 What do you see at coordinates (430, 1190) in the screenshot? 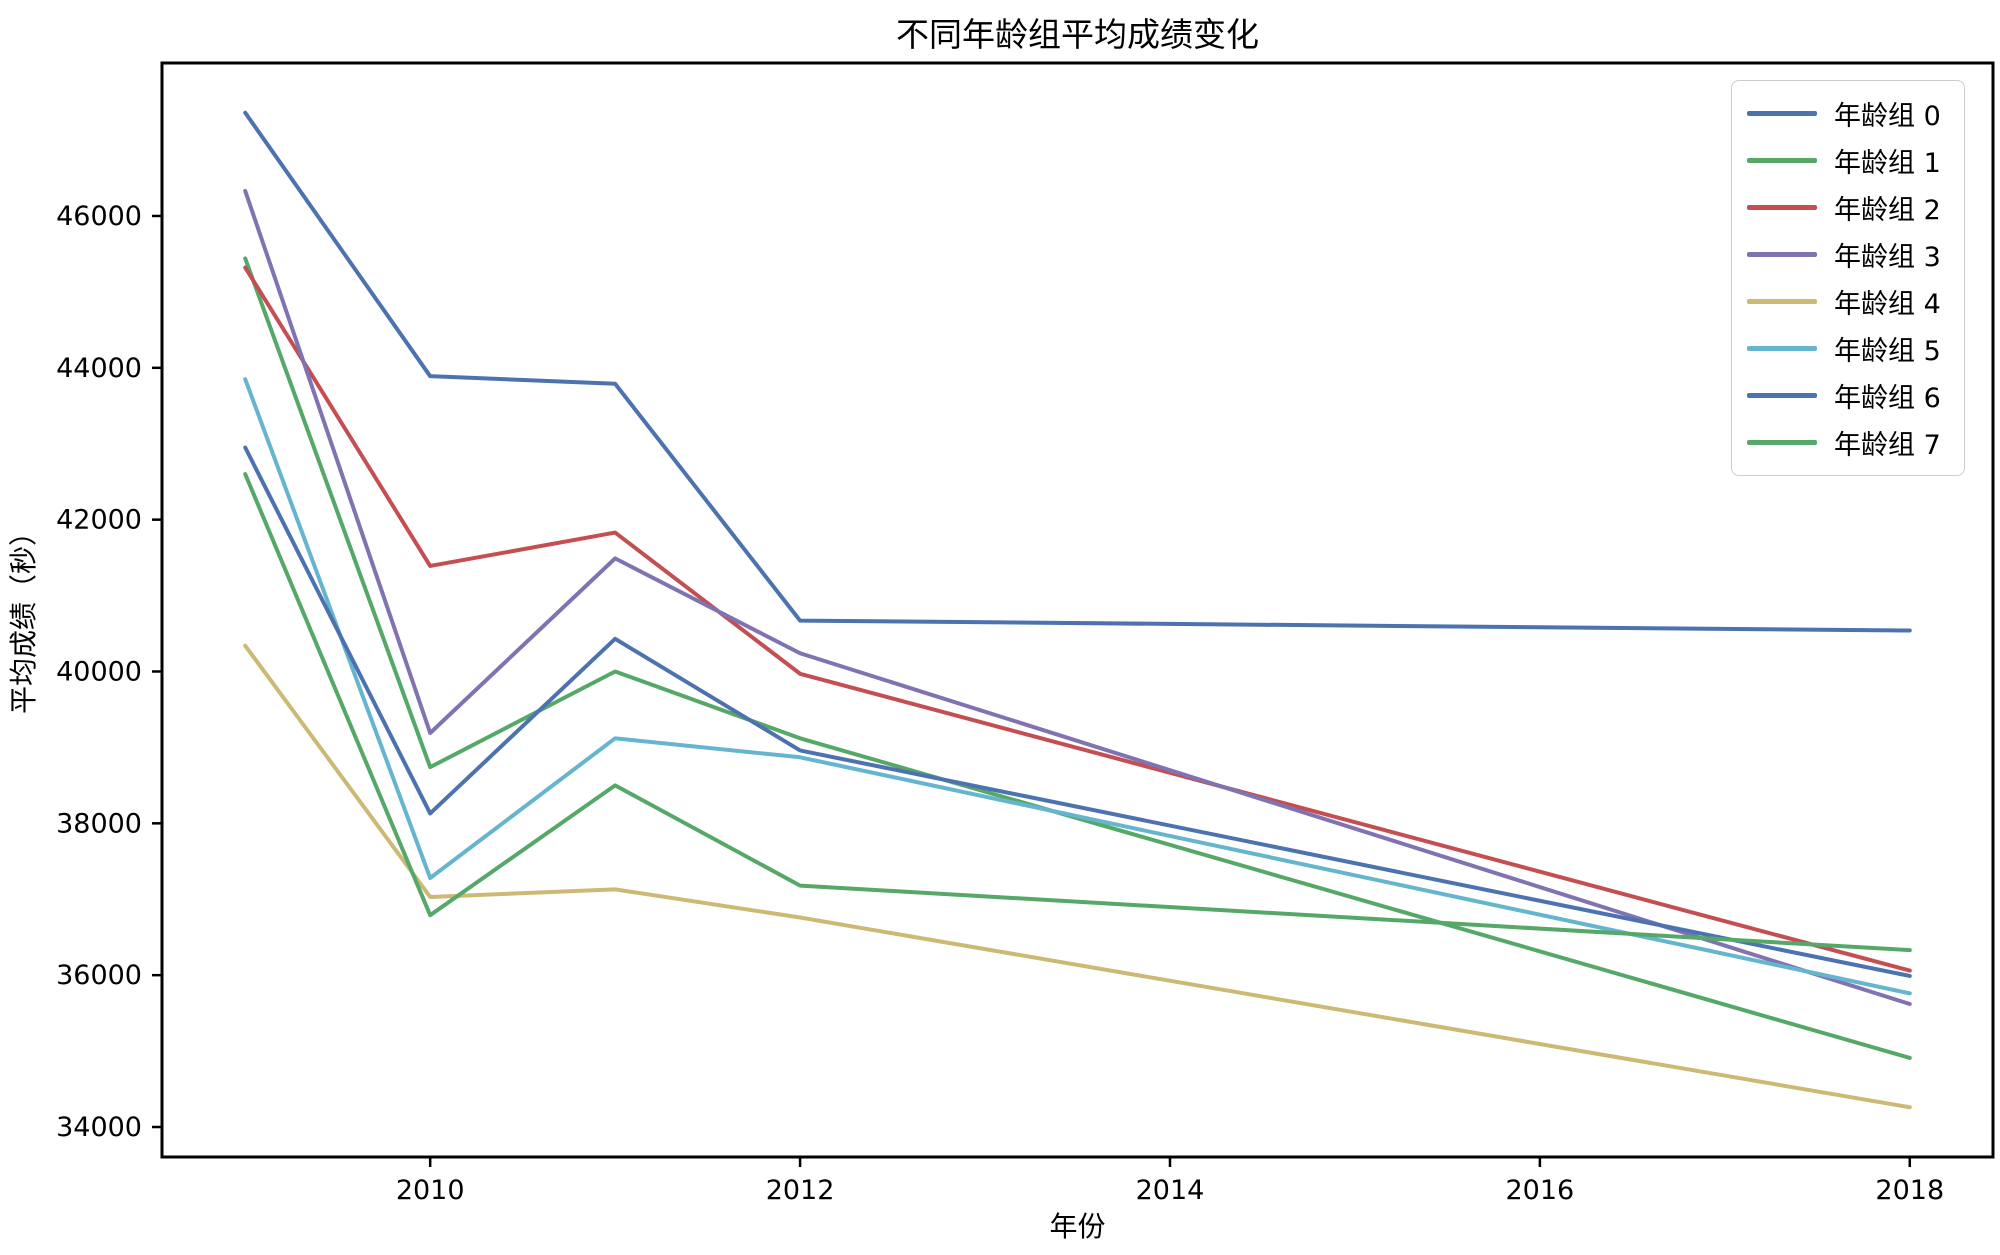
I see `x-tick-label: 2010` at bounding box center [430, 1190].